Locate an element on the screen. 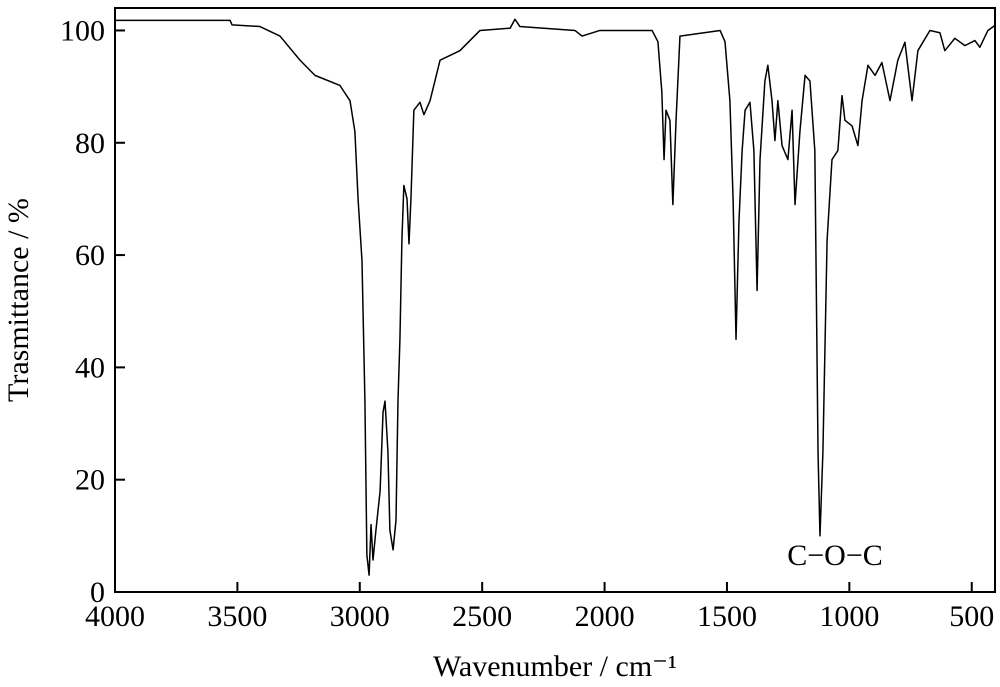  x-tick-label: 1500 is located at coordinates (727, 616).